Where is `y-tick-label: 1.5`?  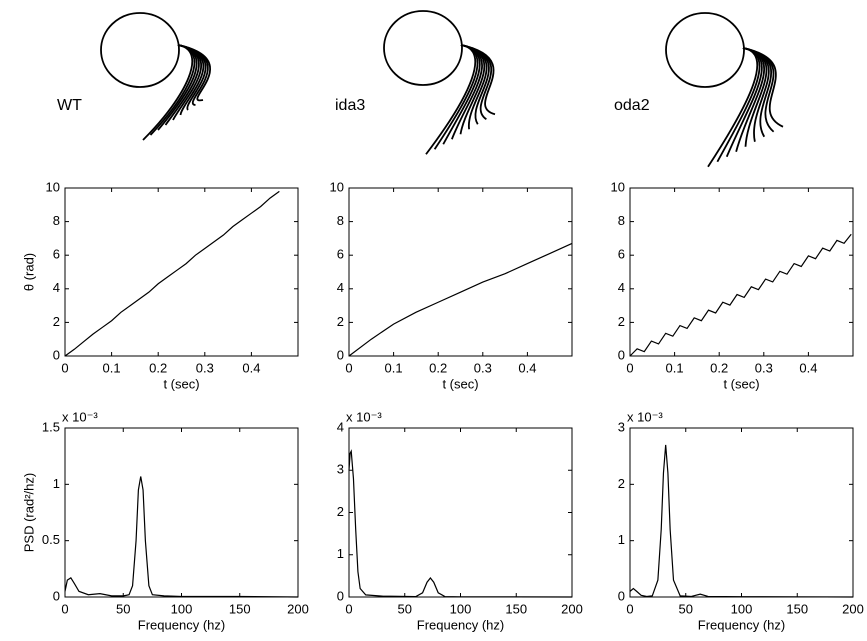
y-tick-label: 1.5 is located at coordinates (51, 426).